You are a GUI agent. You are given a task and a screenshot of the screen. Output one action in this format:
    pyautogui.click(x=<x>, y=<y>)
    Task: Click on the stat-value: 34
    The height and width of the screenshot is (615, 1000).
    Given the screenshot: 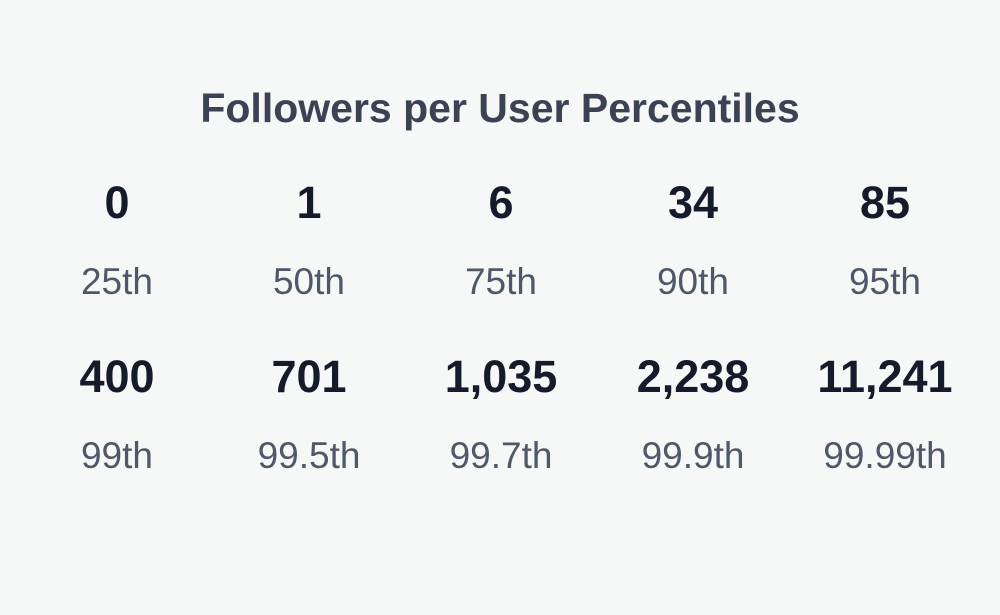 What is the action you would take?
    pyautogui.click(x=693, y=202)
    